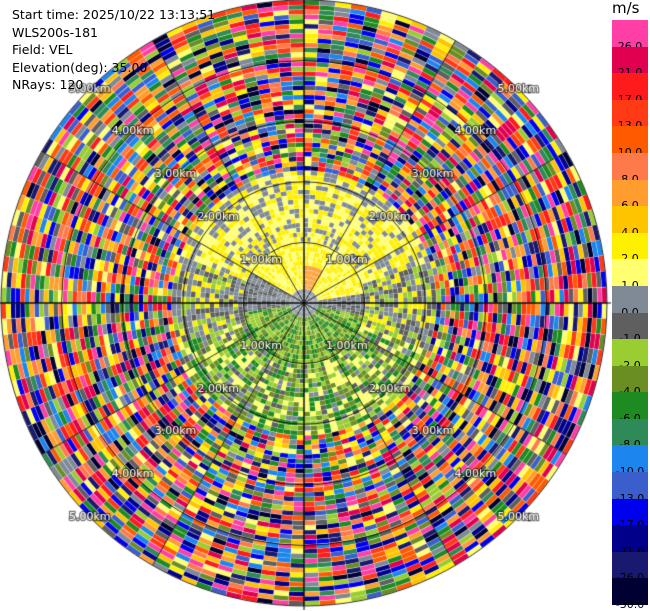 The width and height of the screenshot is (650, 611). What do you see at coordinates (42, 50) in the screenshot?
I see `field-label: Field: VEL` at bounding box center [42, 50].